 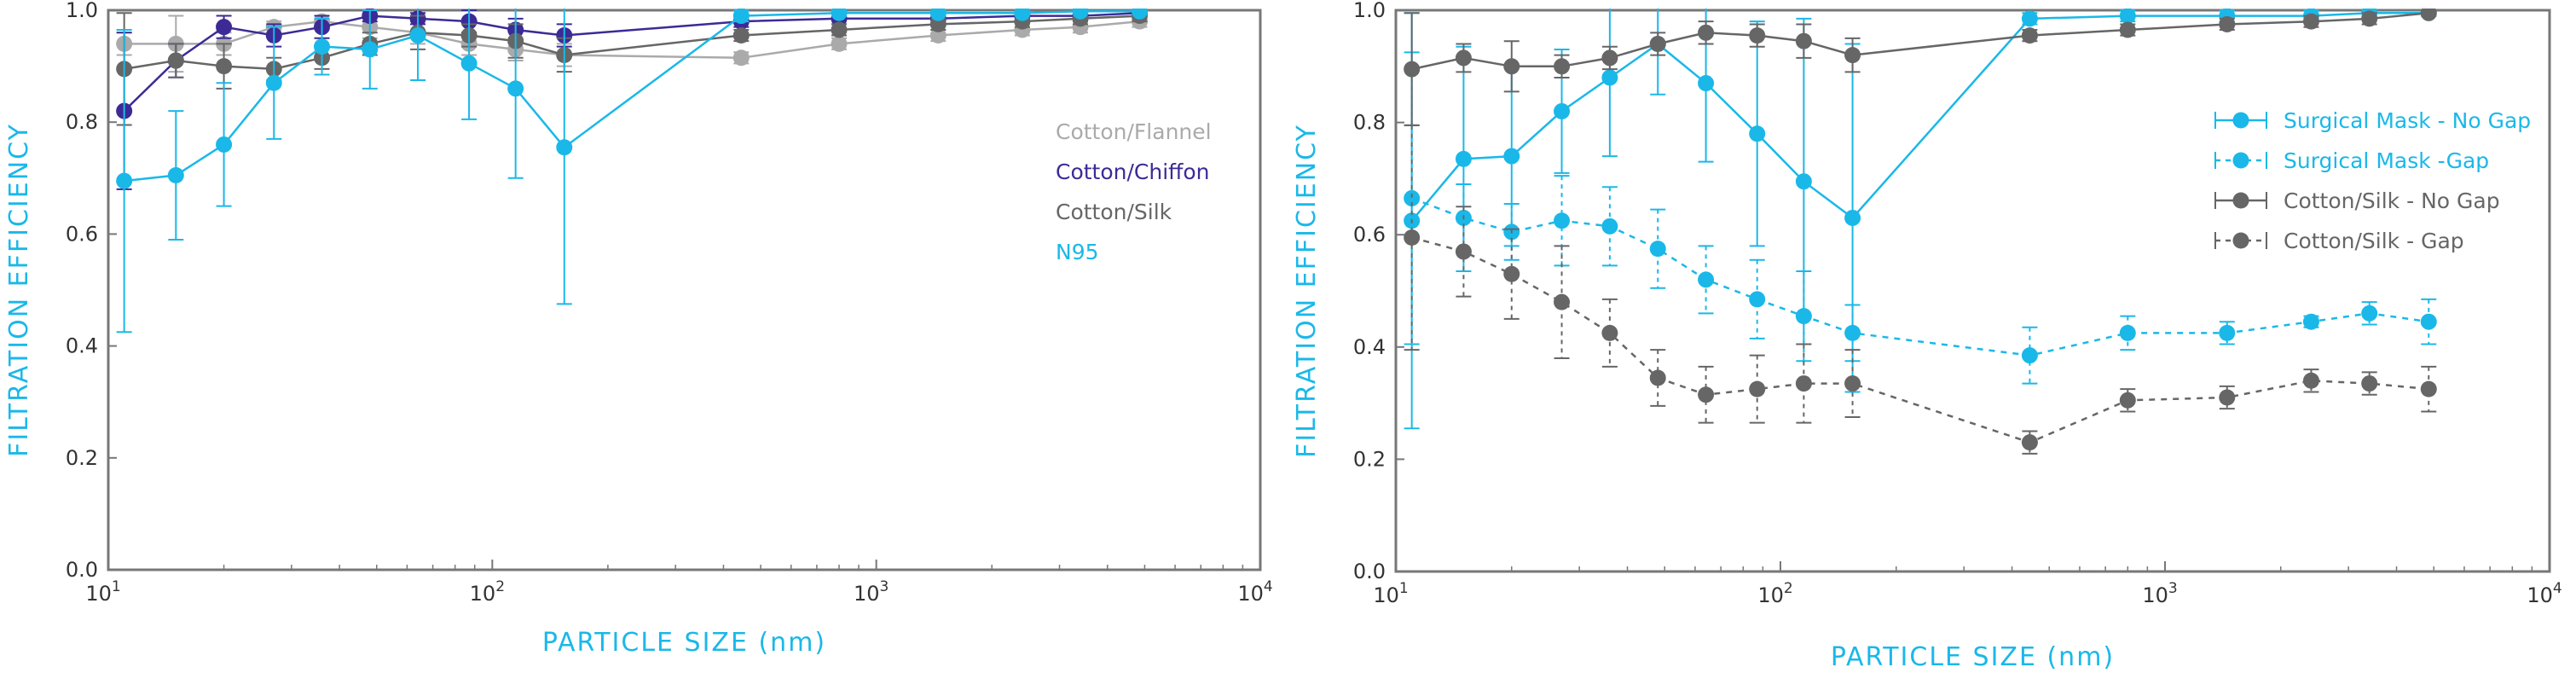 I want to click on legend-label: Cotton/Chiffon, so click(x=1133, y=172).